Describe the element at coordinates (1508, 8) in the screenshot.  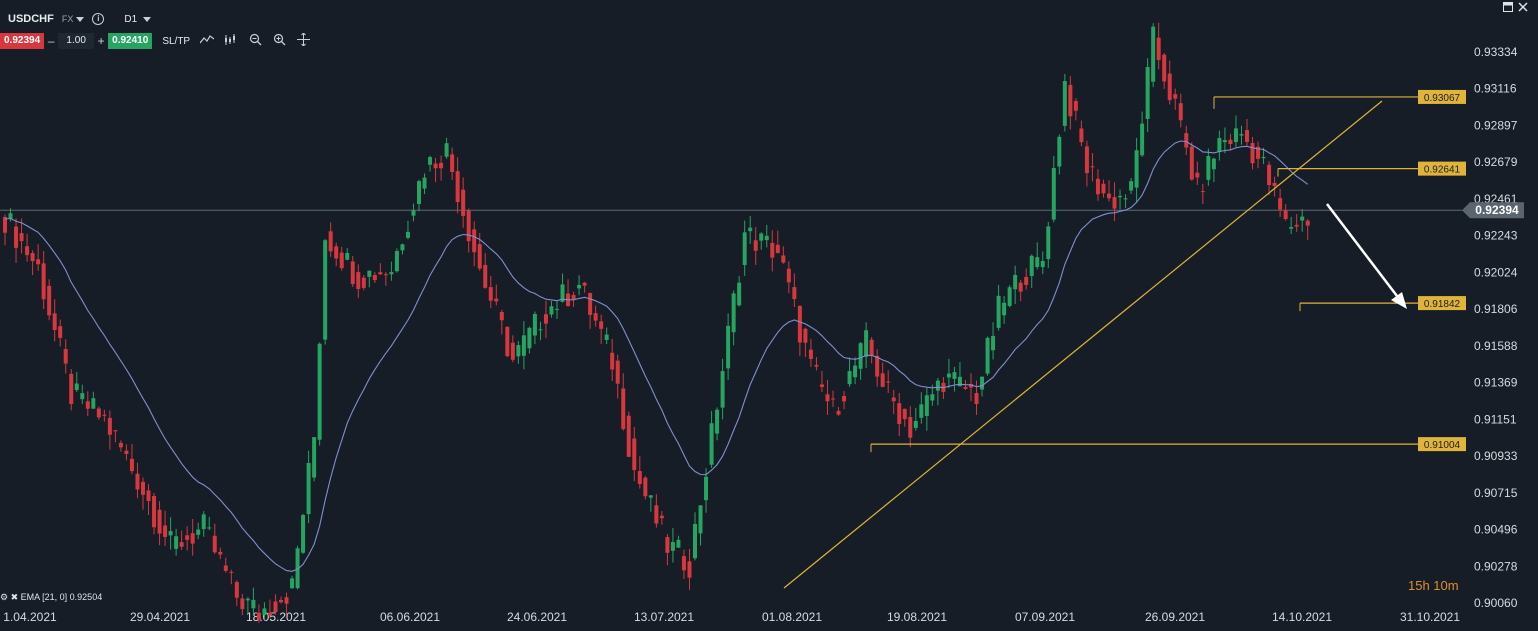
I see `window-icon` at that location.